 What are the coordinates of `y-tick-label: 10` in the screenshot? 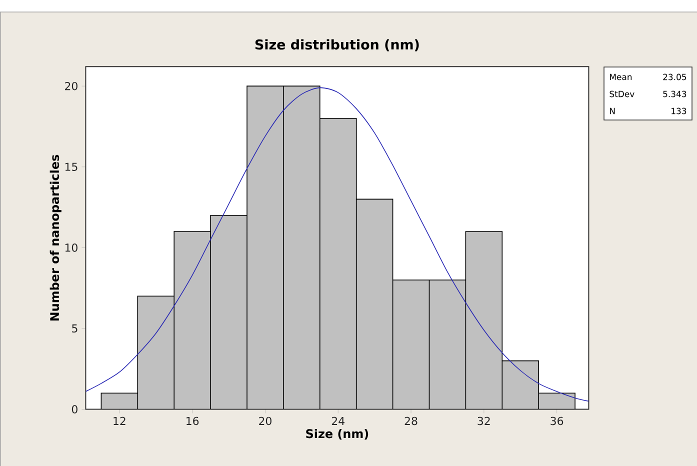 It's located at (71, 248).